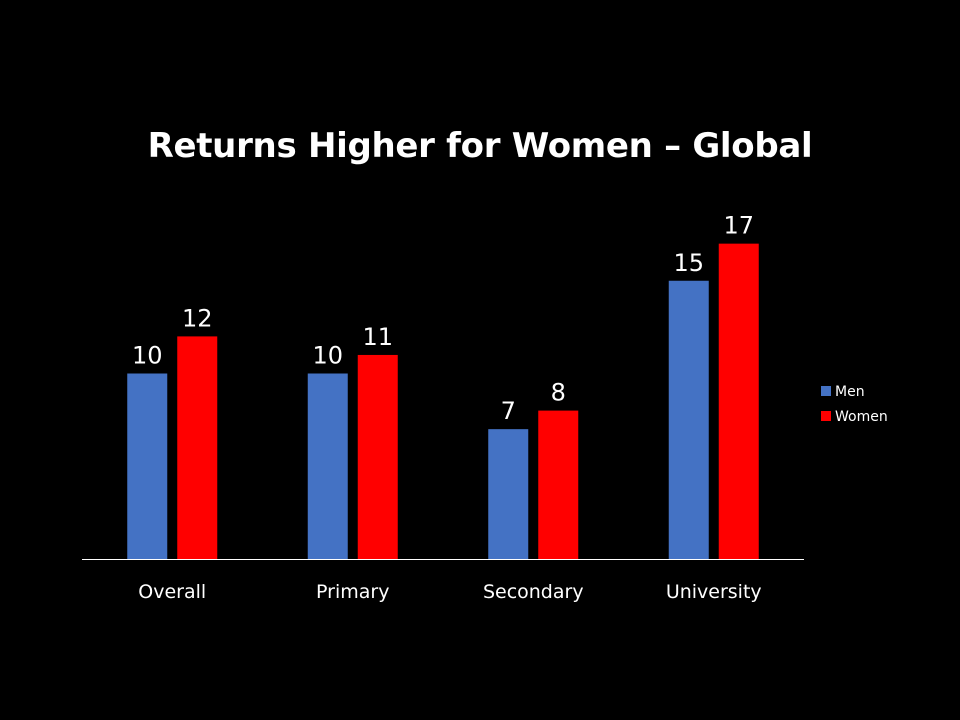 Image resolution: width=960 pixels, height=720 pixels. What do you see at coordinates (449, 592) in the screenshot?
I see `category-labels-group: Overall Primary Secondary University` at bounding box center [449, 592].